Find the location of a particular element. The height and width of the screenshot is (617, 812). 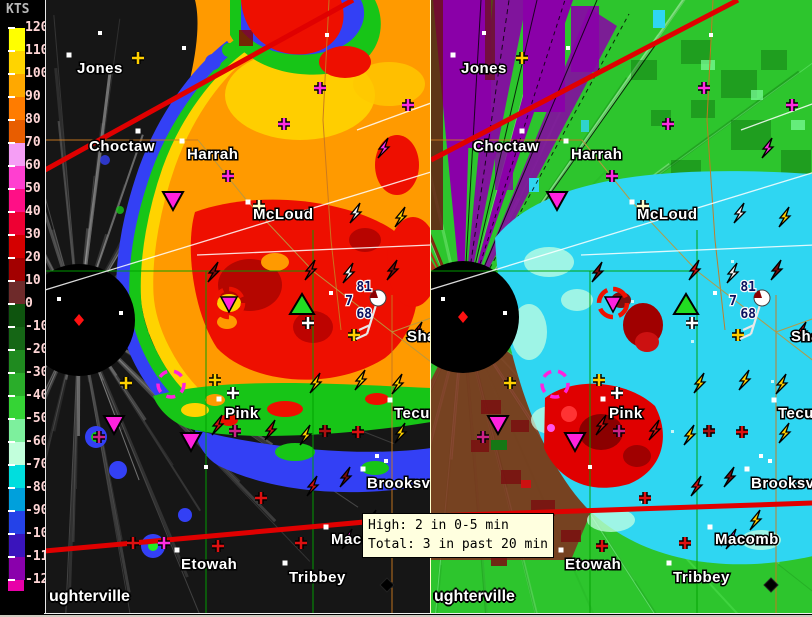

colorbar-tick-label: -70 is located at coordinates (37, 464).